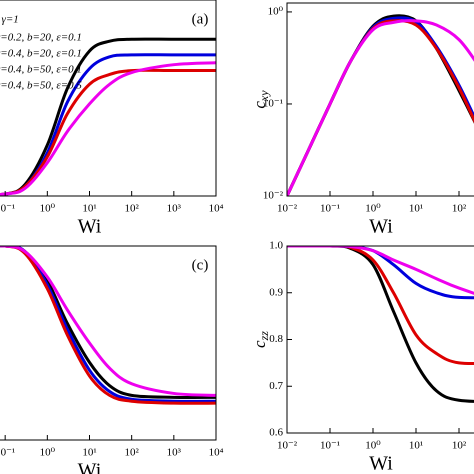 The height and width of the screenshot is (474, 474). Describe the element at coordinates (276, 246) in the screenshot. I see `y-tick-label: 1.0` at that location.